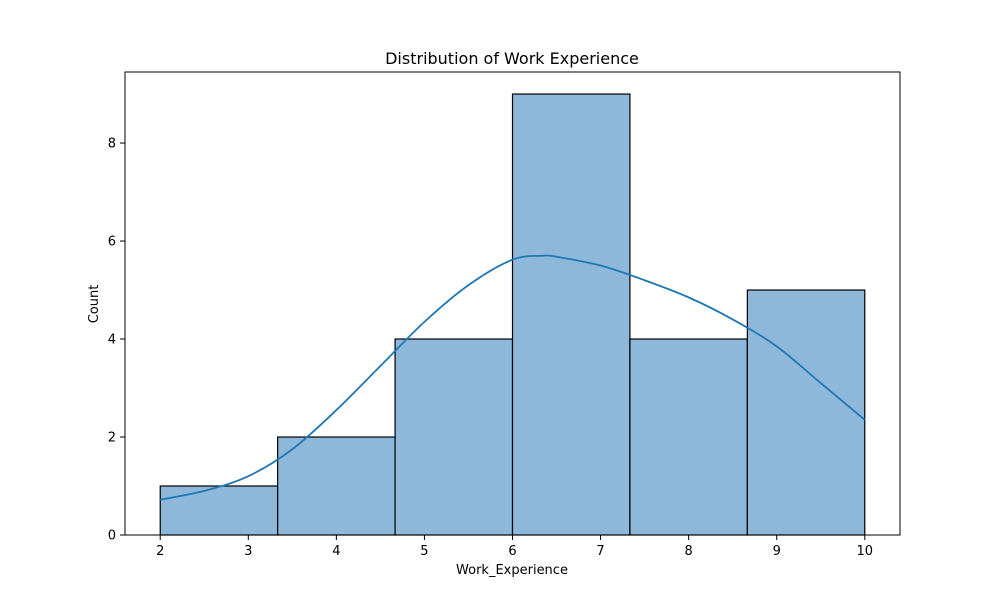 This screenshot has height=600, width=1000. What do you see at coordinates (864, 551) in the screenshot?
I see `x-tick-label: 10` at bounding box center [864, 551].